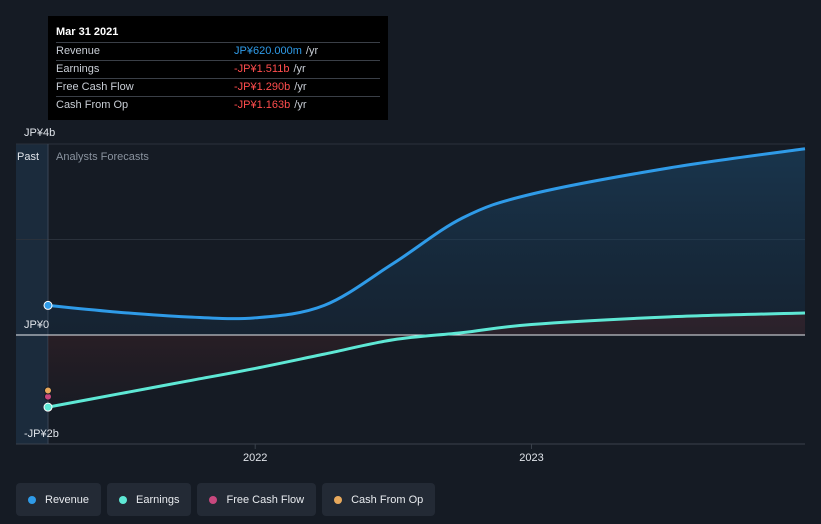 The image size is (821, 524). I want to click on legend-label: Earnings, so click(158, 499).